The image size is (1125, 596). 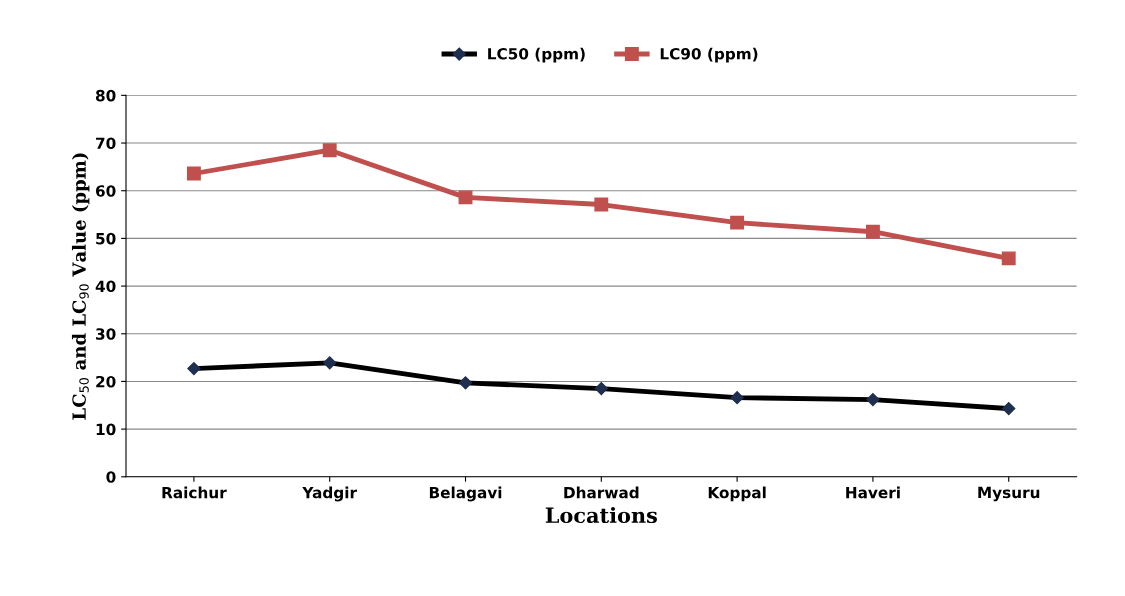 I want to click on y-tick-label: 70, so click(x=106, y=143).